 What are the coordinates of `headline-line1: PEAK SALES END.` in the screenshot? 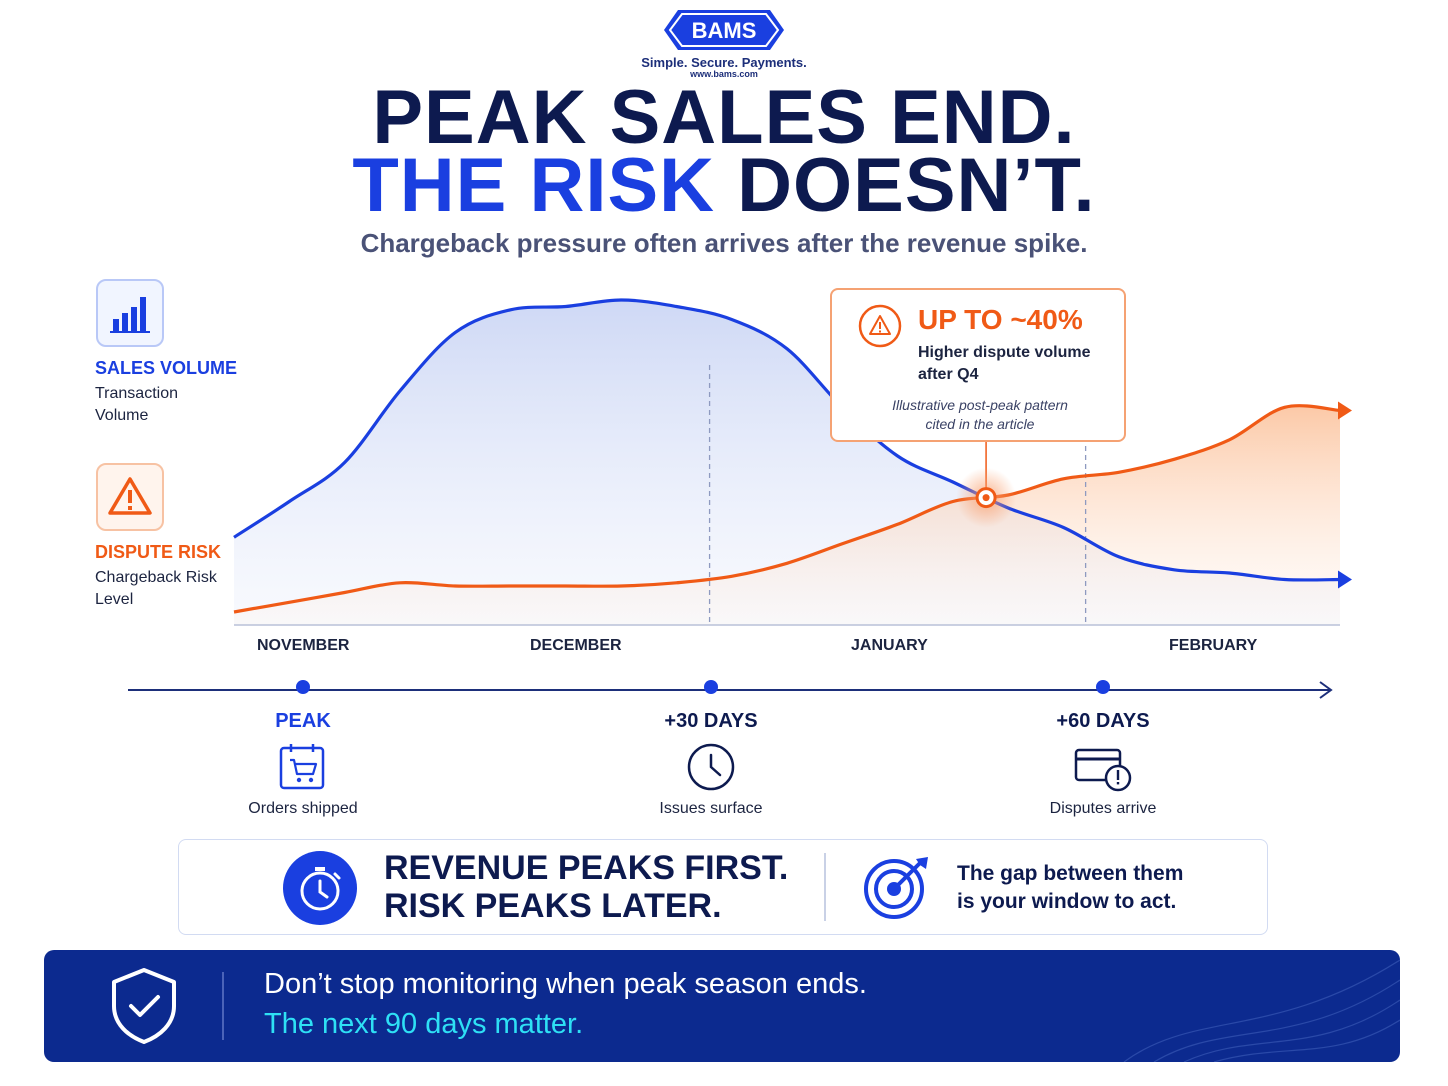 It's located at (724, 117).